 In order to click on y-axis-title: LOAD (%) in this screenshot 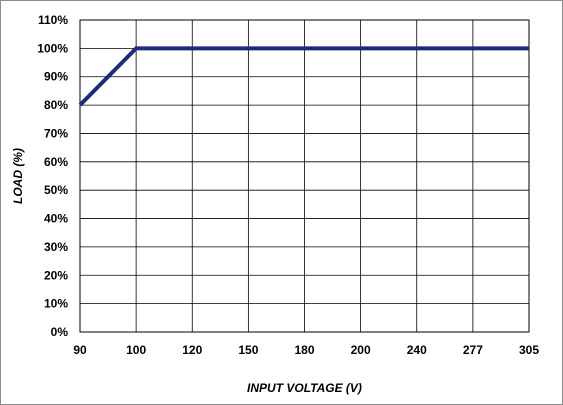, I will do `click(18, 176)`.